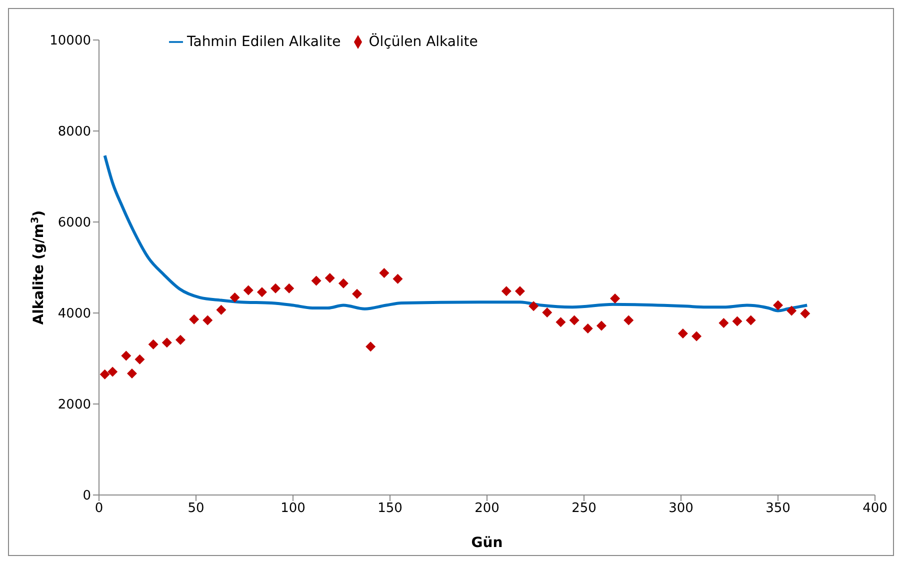 The width and height of the screenshot is (902, 564). What do you see at coordinates (778, 508) in the screenshot?
I see `x-tick-label: 350` at bounding box center [778, 508].